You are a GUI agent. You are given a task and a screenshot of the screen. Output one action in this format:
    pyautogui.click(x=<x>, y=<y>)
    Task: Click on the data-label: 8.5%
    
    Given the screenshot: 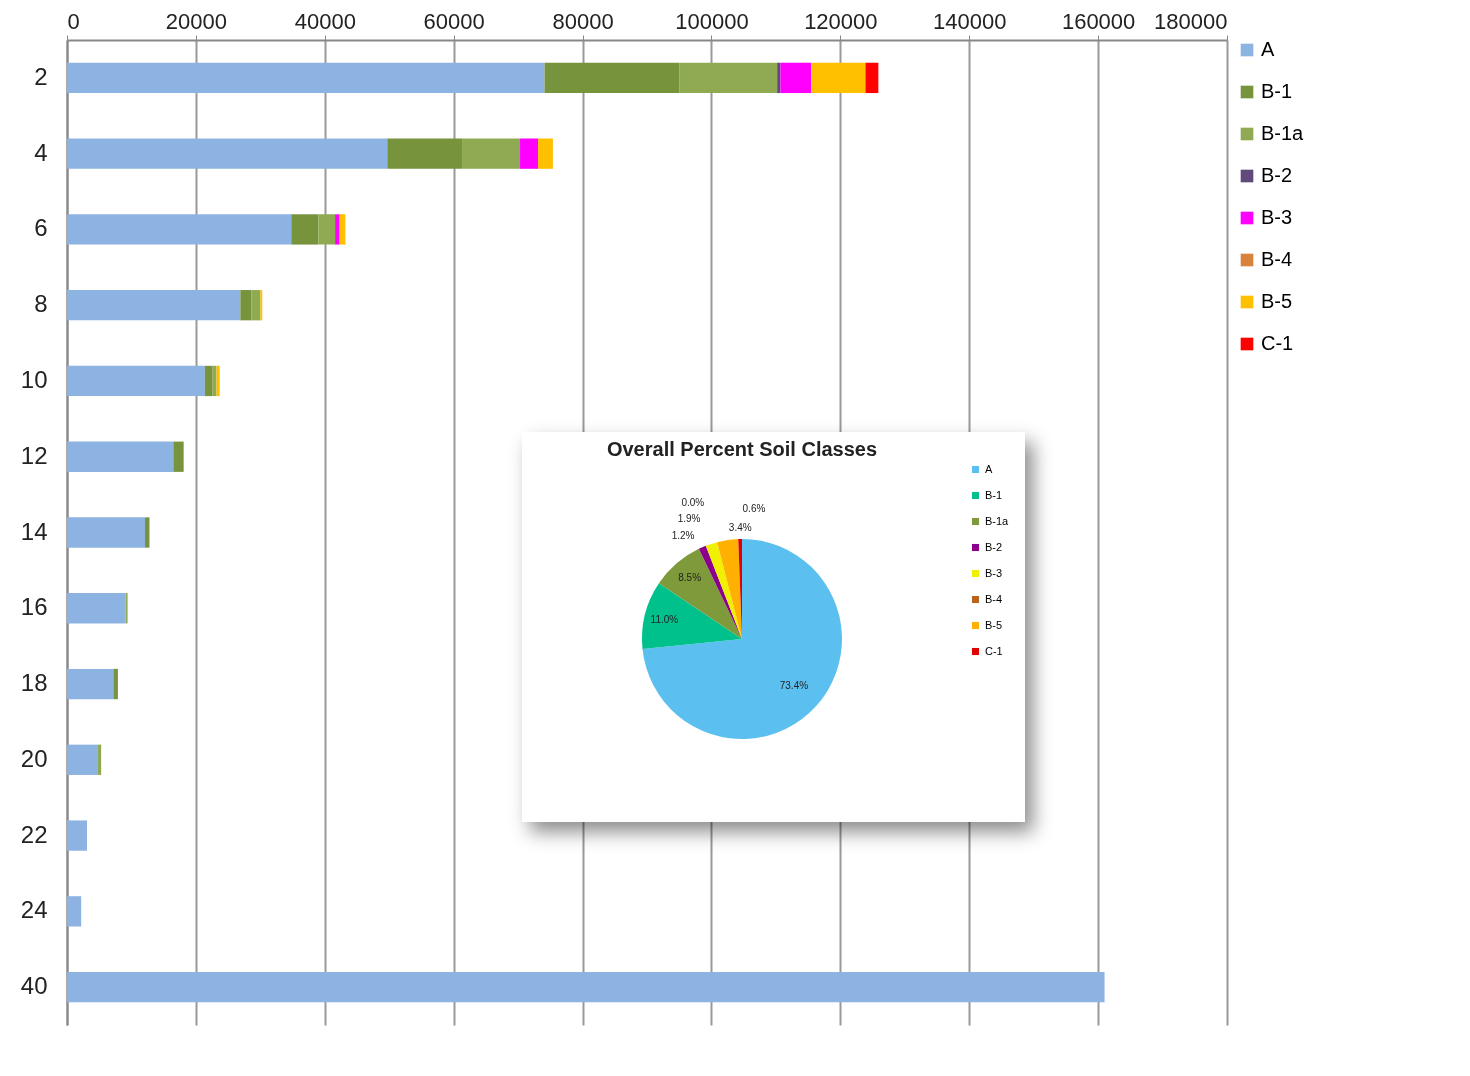 What is the action you would take?
    pyautogui.click(x=690, y=578)
    